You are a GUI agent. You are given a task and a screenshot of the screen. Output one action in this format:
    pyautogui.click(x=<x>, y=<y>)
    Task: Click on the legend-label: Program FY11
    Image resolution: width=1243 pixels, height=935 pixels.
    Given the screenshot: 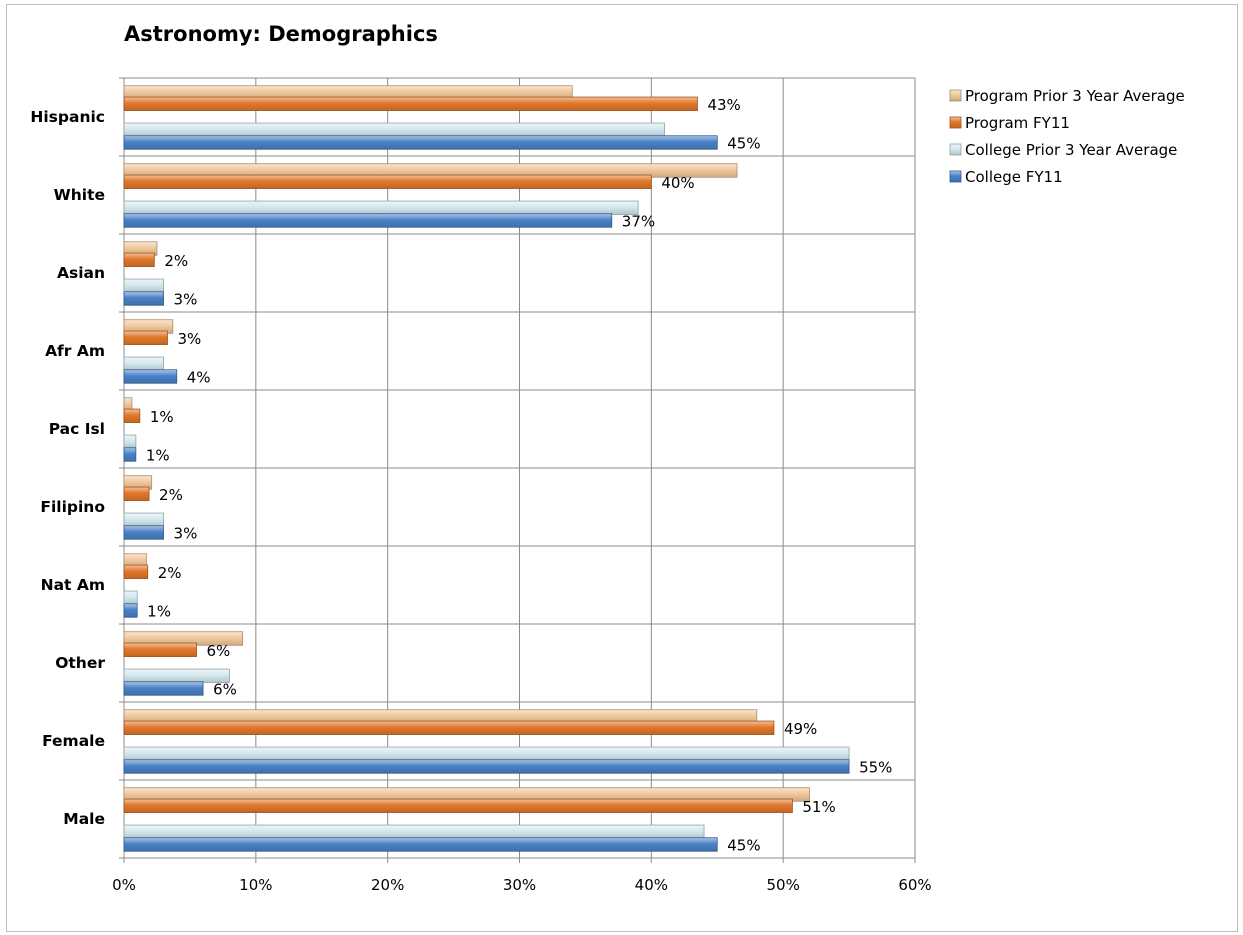 What is the action you would take?
    pyautogui.click(x=1017, y=123)
    